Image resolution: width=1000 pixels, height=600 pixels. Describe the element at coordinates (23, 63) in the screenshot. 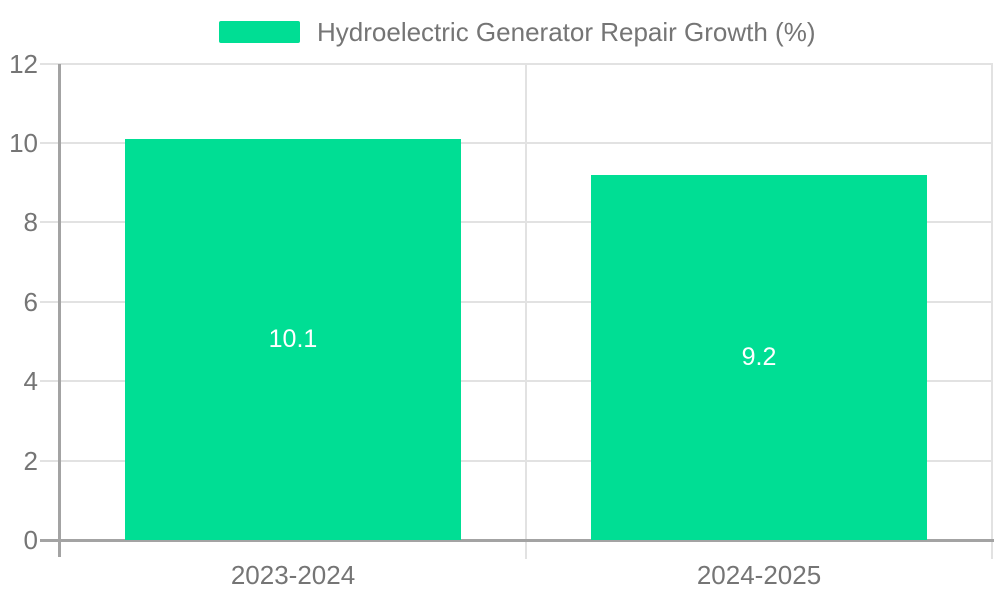

I see `y-axis-tick-label: 12` at that location.